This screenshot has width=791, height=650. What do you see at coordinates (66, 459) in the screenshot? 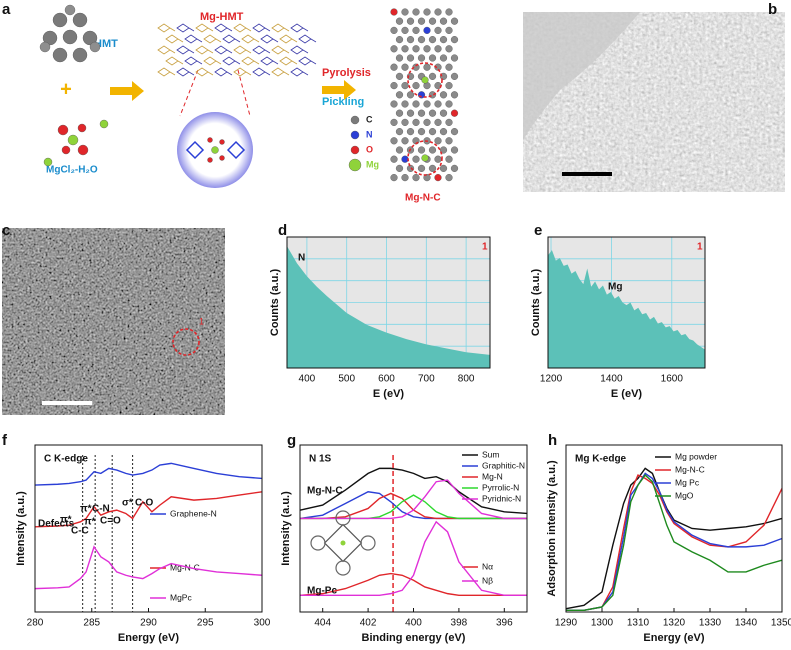
I see `chart-title: C K-edge` at bounding box center [66, 459].